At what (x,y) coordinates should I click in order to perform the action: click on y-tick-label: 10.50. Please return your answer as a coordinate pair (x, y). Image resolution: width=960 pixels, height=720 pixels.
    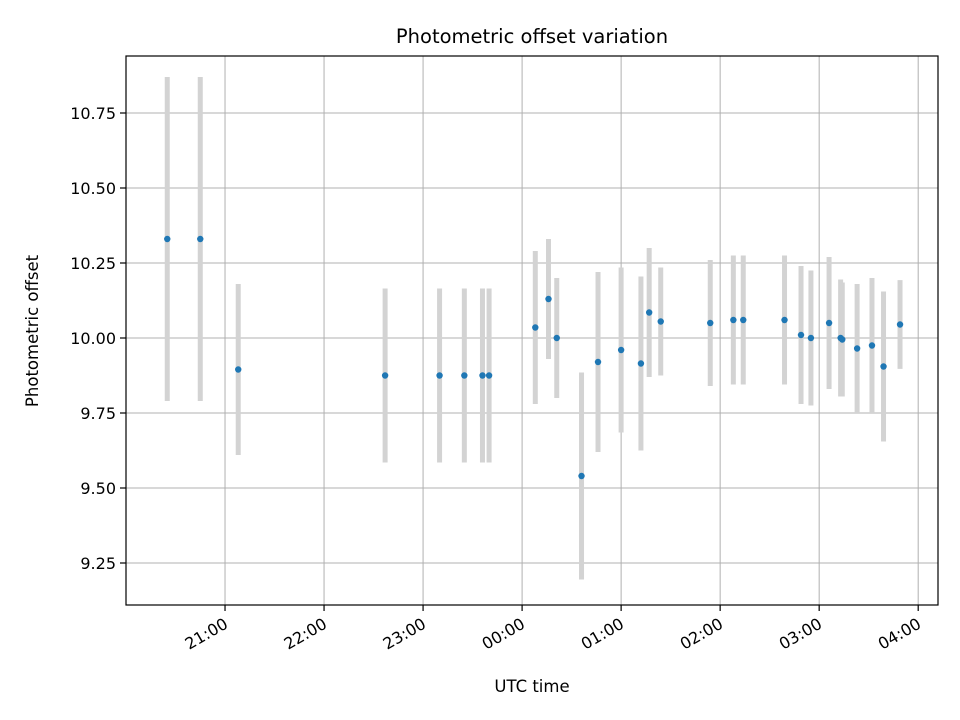
    Looking at the image, I should click on (93, 188).